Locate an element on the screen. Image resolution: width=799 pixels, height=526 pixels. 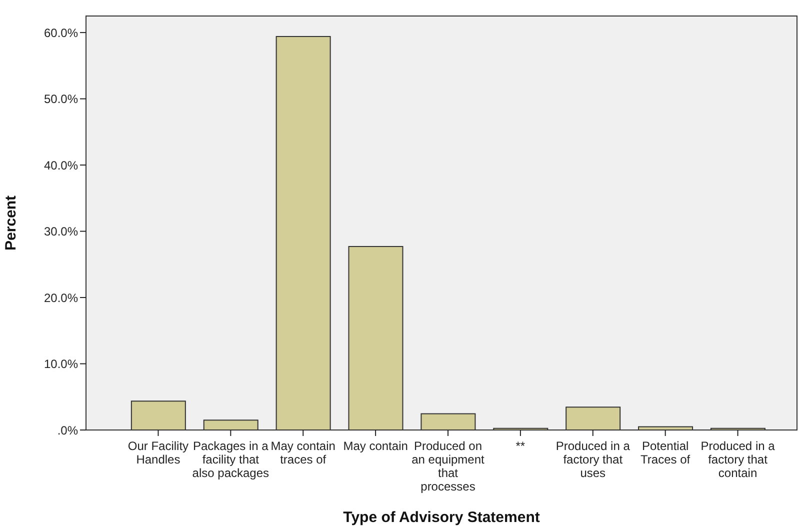
y-tick-label: 40.0% is located at coordinates (61, 165).